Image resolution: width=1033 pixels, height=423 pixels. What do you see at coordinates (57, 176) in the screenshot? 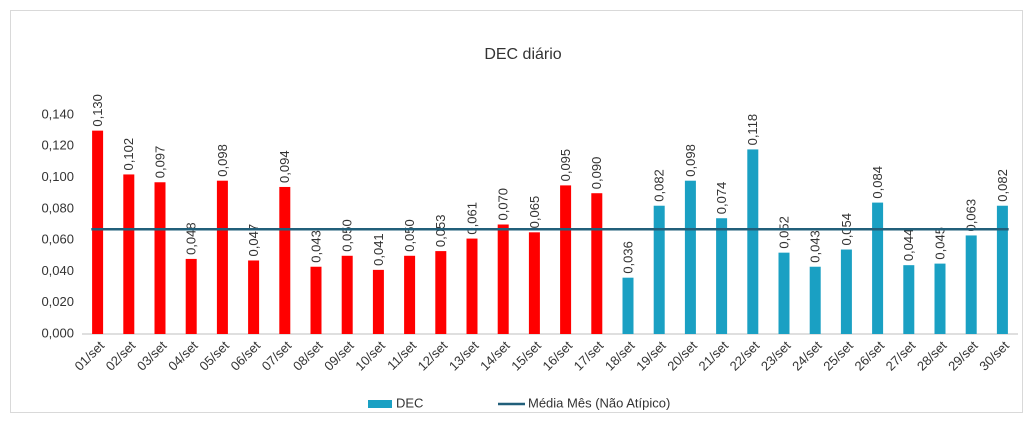
I see `y-tick-label: 0,100` at bounding box center [57, 176].